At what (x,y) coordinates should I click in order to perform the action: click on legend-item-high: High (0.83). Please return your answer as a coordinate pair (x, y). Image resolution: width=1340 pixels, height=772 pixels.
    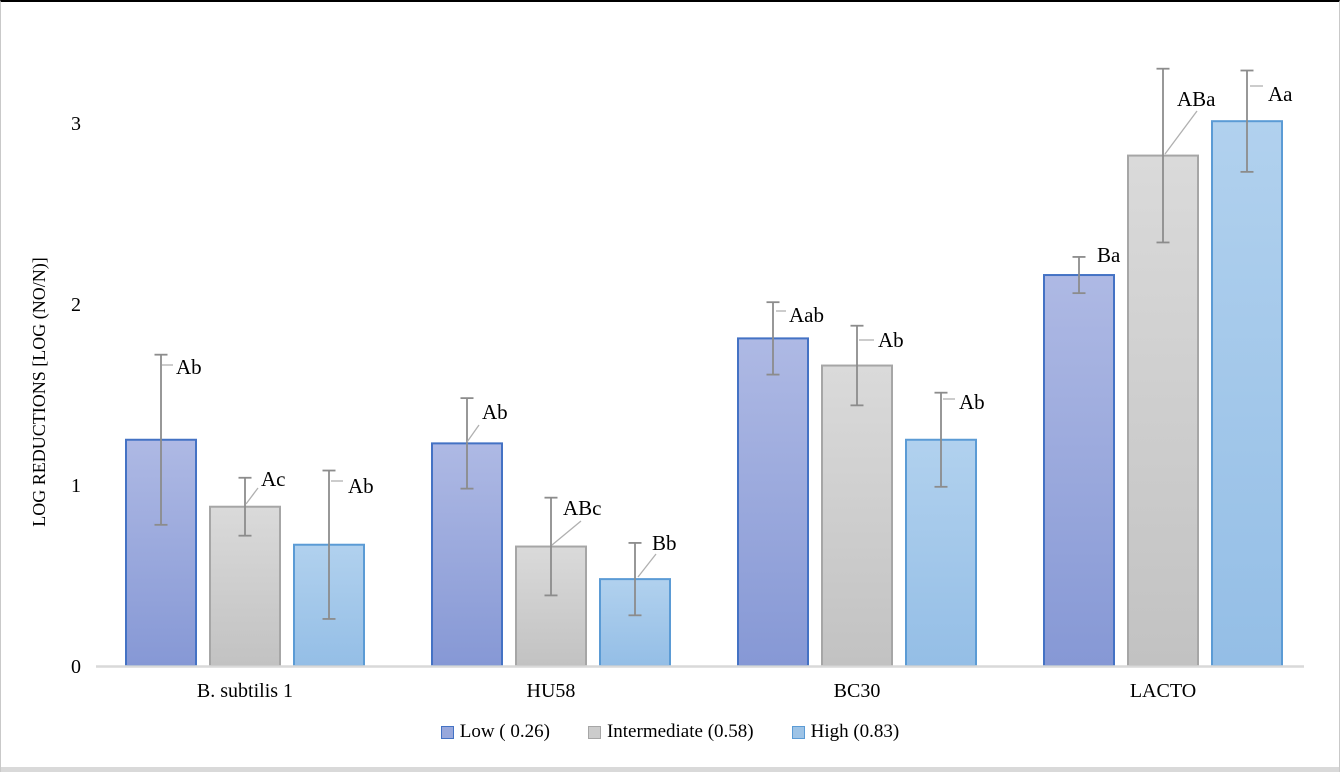
    Looking at the image, I should click on (845, 732).